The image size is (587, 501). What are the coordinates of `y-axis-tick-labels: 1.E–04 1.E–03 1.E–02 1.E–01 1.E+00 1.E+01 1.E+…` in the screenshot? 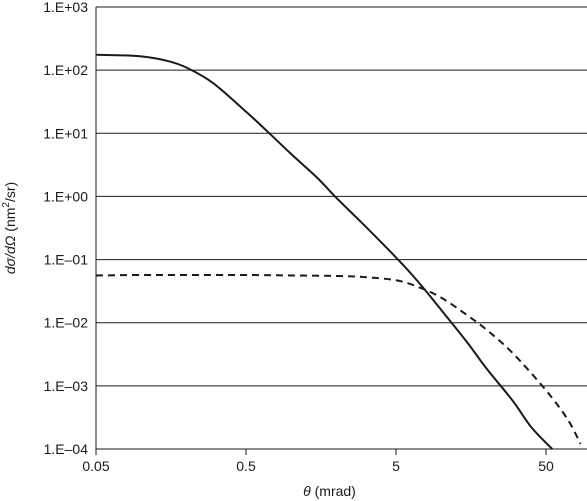 It's located at (65, 228).